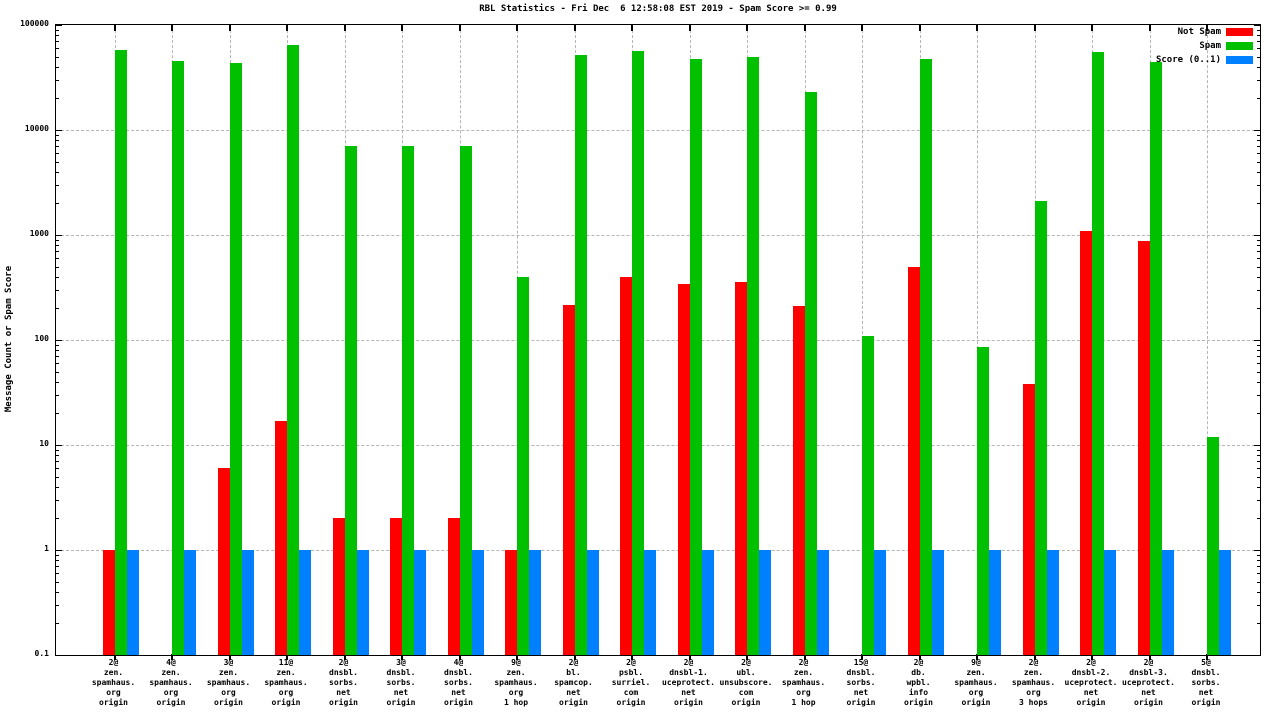  I want to click on x-category-label: 2@ zen. spamhaus. org 1 hop, so click(804, 683).